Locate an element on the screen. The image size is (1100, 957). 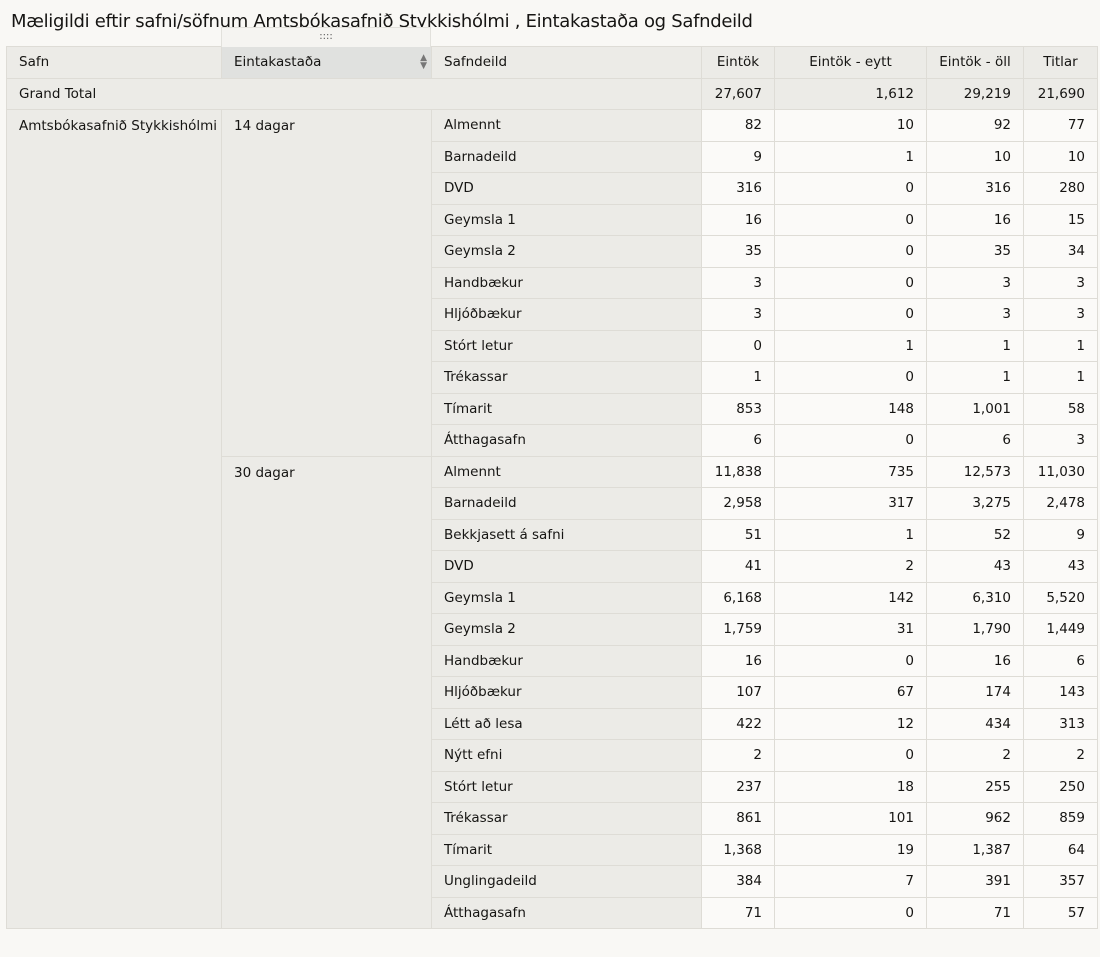
eintok-eytt-cell: 10 is located at coordinates (850, 125).